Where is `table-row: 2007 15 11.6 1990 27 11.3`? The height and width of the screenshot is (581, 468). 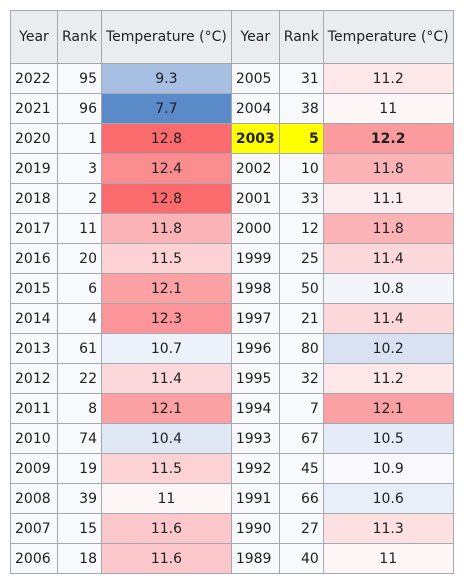
table-row: 2007 15 11.6 1990 27 11.3 is located at coordinates (232, 528).